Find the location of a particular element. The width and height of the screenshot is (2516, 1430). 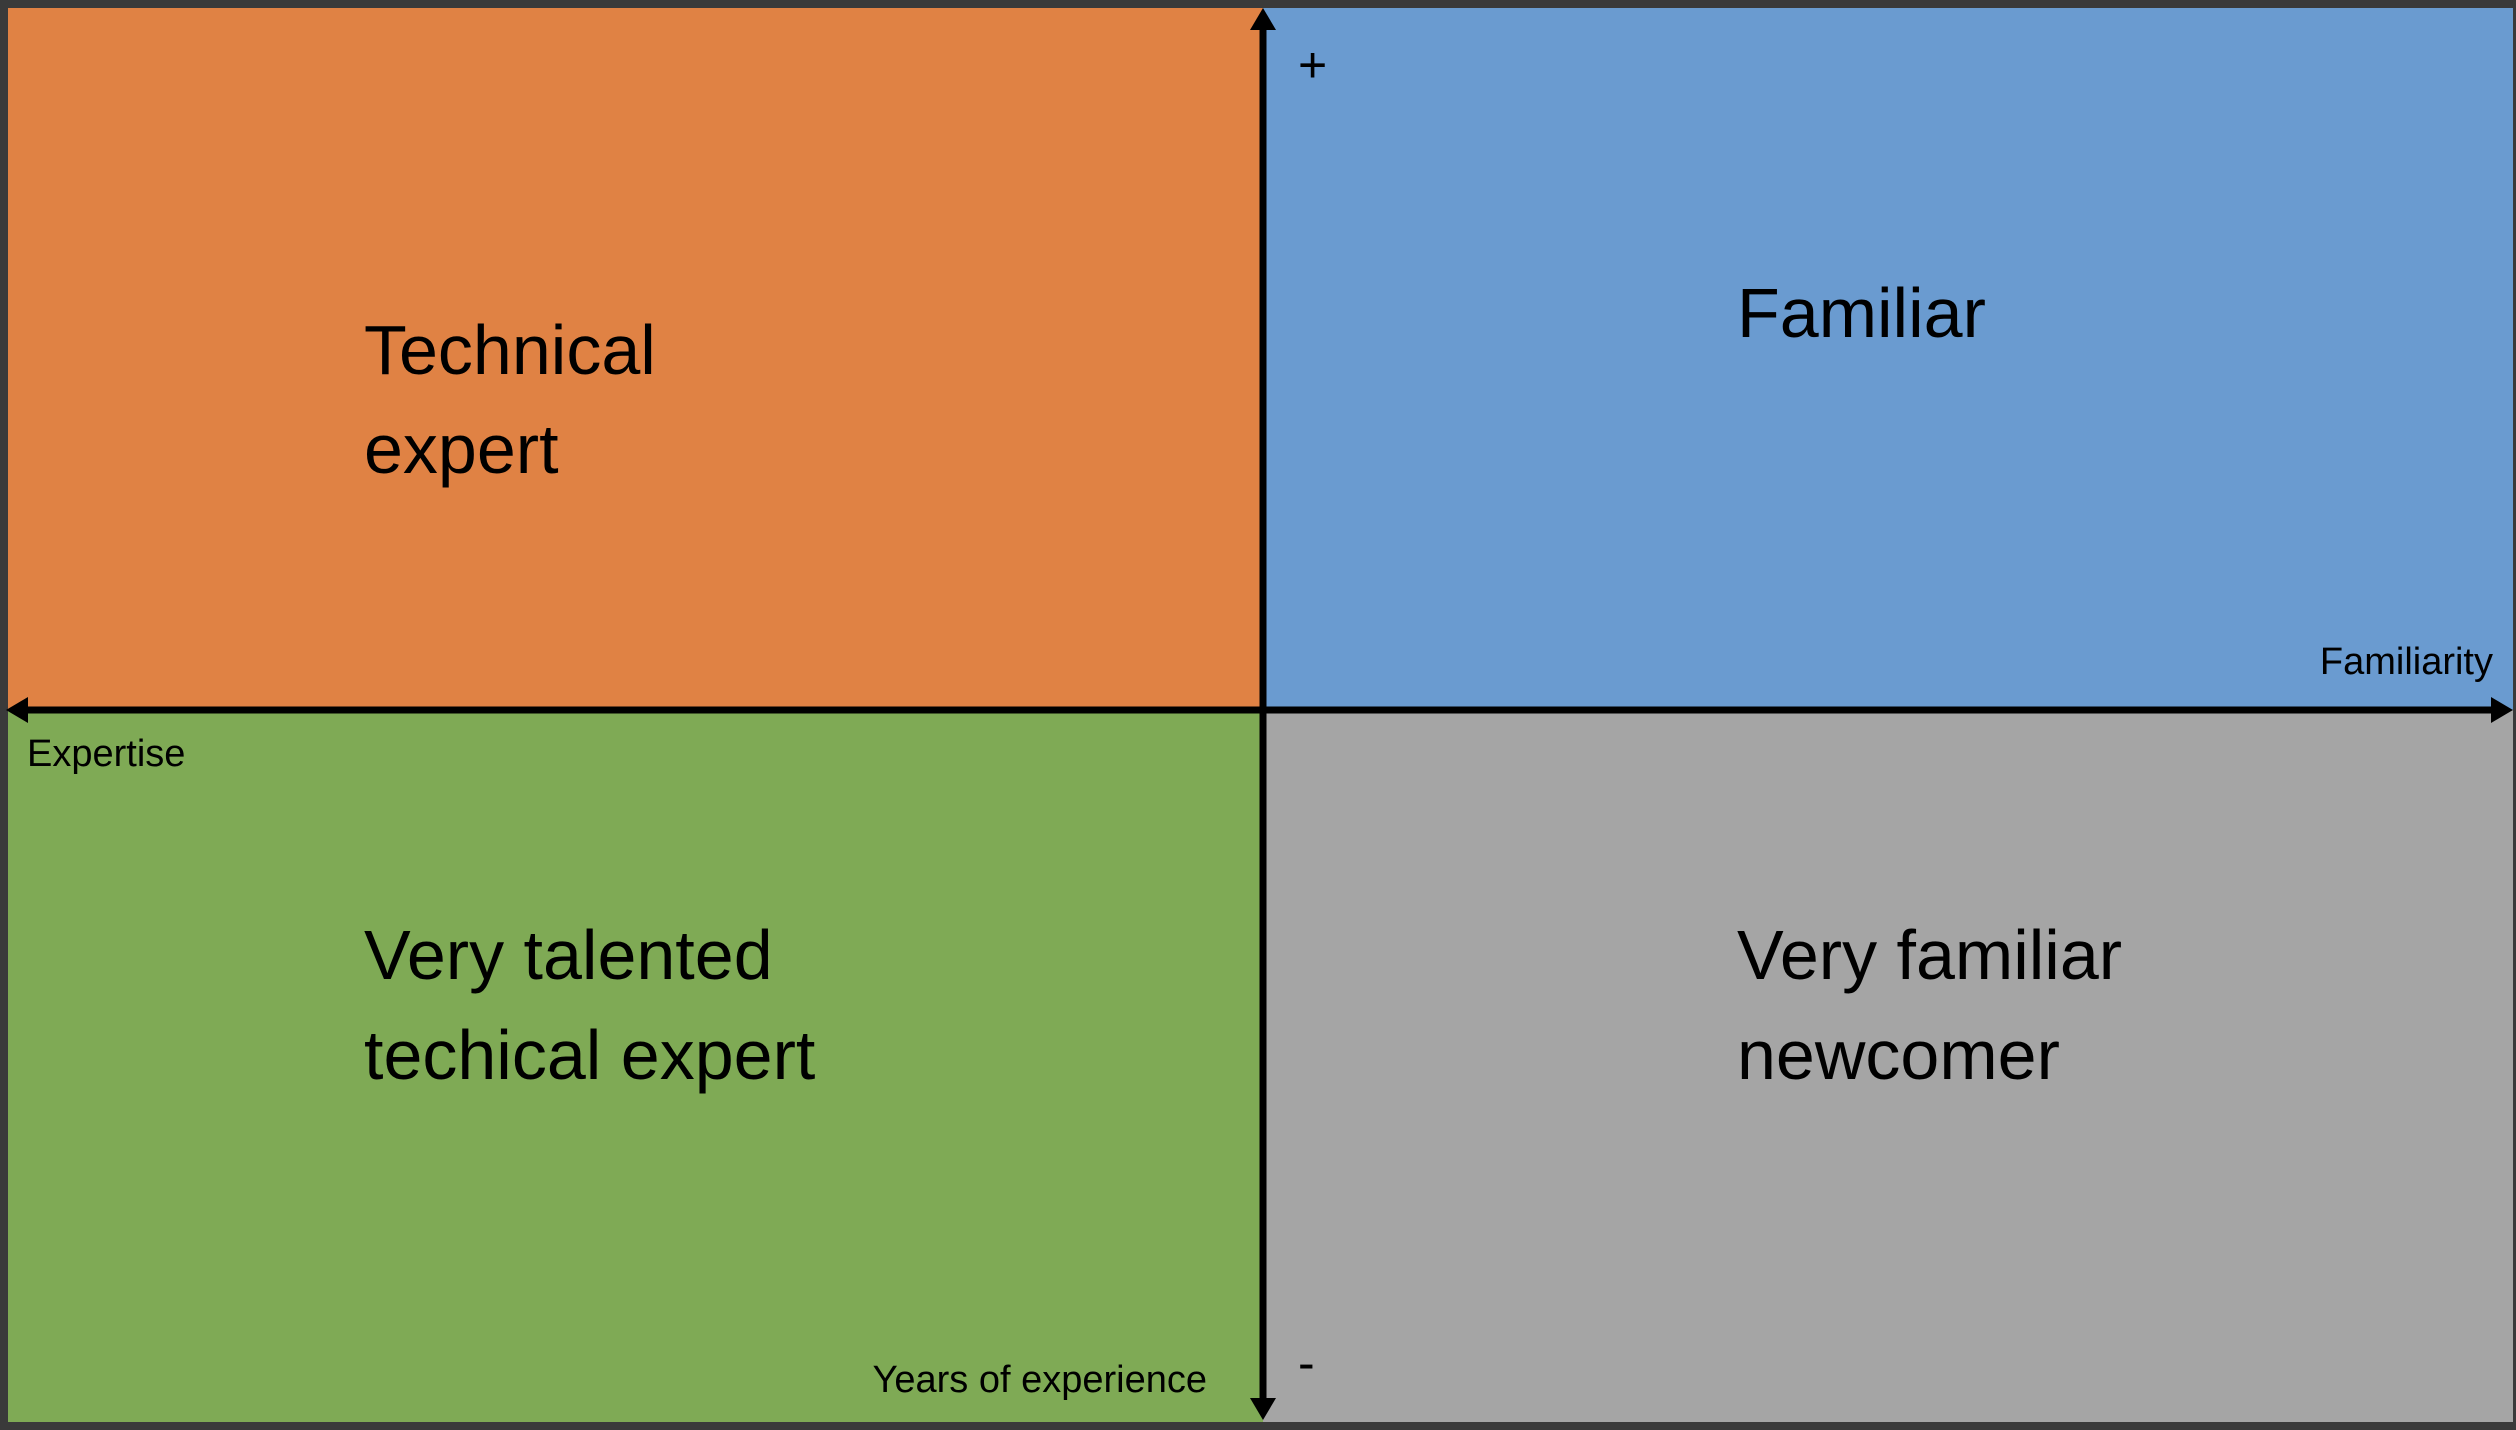

quadrant-label: newcomer is located at coordinates (1898, 1055).